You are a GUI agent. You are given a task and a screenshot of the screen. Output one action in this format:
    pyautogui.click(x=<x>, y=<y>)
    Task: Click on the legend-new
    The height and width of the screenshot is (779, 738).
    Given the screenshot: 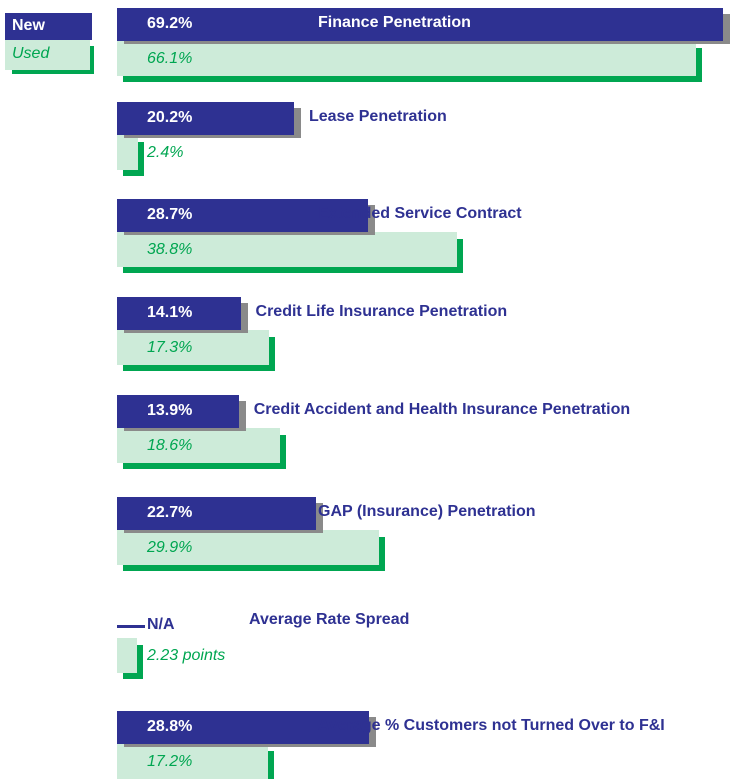 What is the action you would take?
    pyautogui.click(x=48, y=26)
    